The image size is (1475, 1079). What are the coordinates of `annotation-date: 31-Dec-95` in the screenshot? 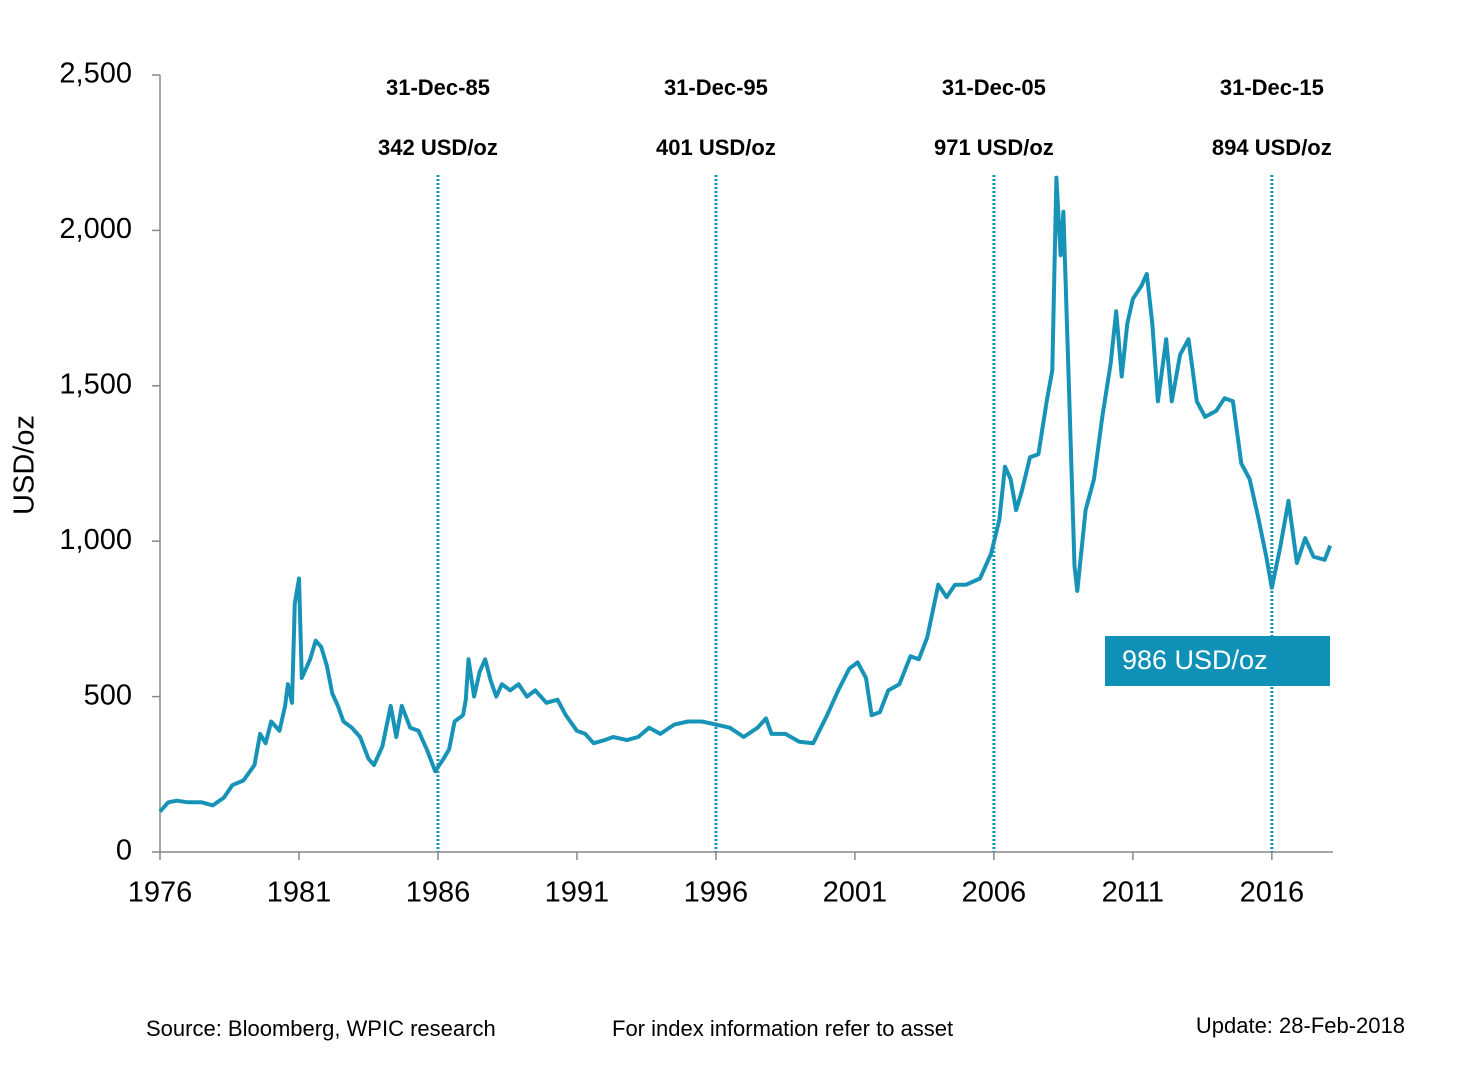 It's located at (716, 87).